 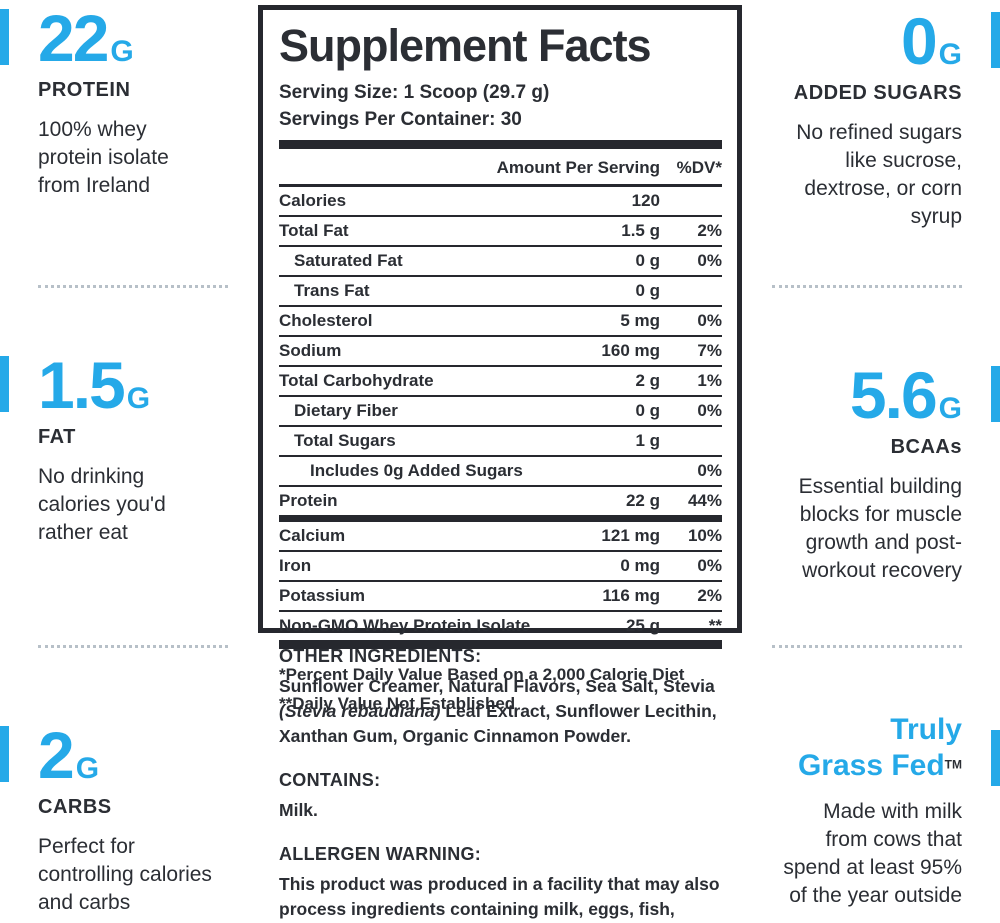 I want to click on protein-amount: 22 G, so click(x=139, y=38).